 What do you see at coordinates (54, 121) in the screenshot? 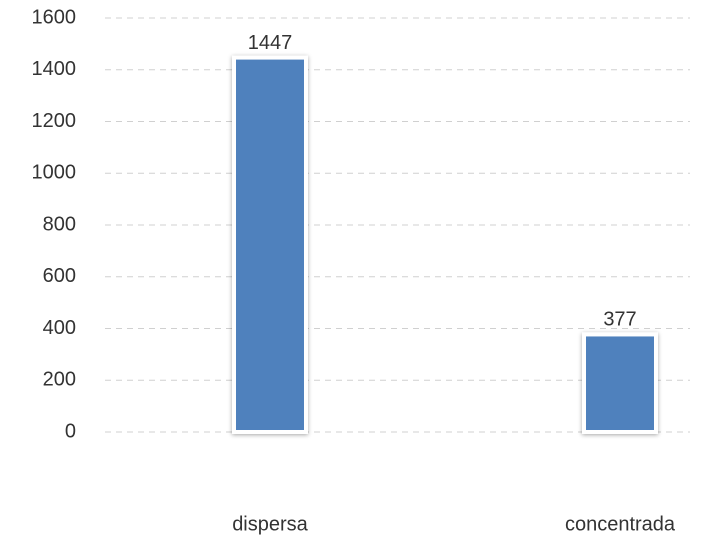
I see `y-tick-label: 1200` at bounding box center [54, 121].